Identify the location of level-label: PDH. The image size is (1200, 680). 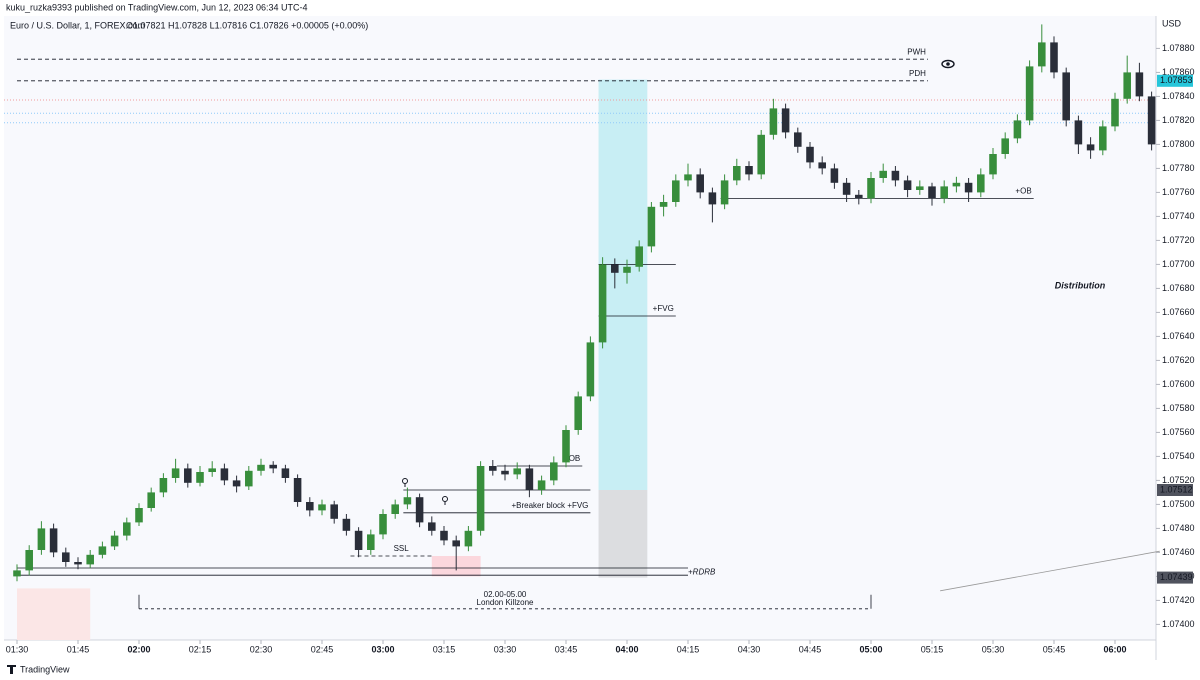
(917, 73).